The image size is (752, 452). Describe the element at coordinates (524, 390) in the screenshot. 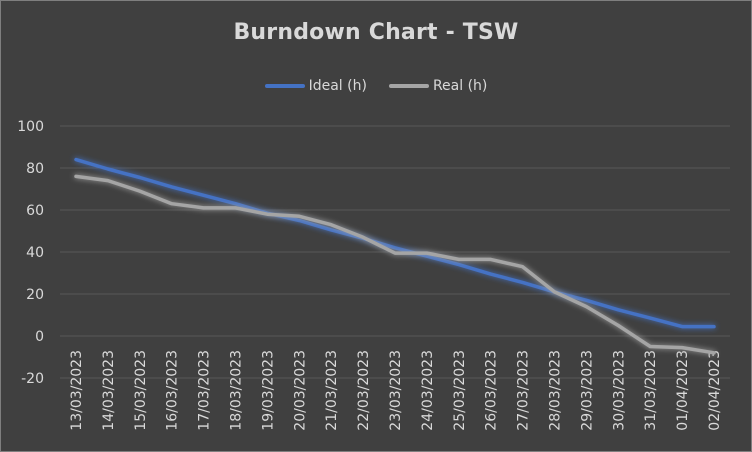

I see `x-tick-label: 27/03/2023` at that location.